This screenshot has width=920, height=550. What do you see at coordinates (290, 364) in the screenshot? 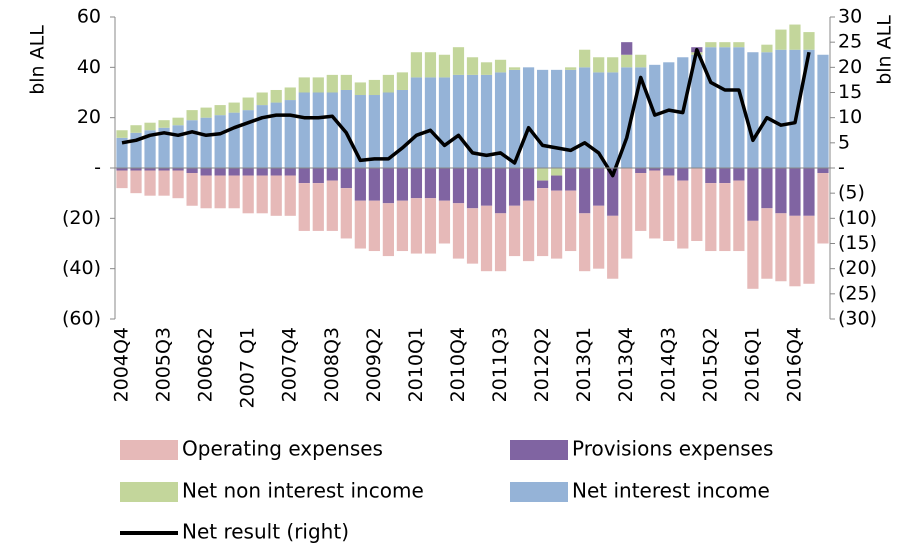
I see `x-tick-label: 2007Q4` at bounding box center [290, 364].